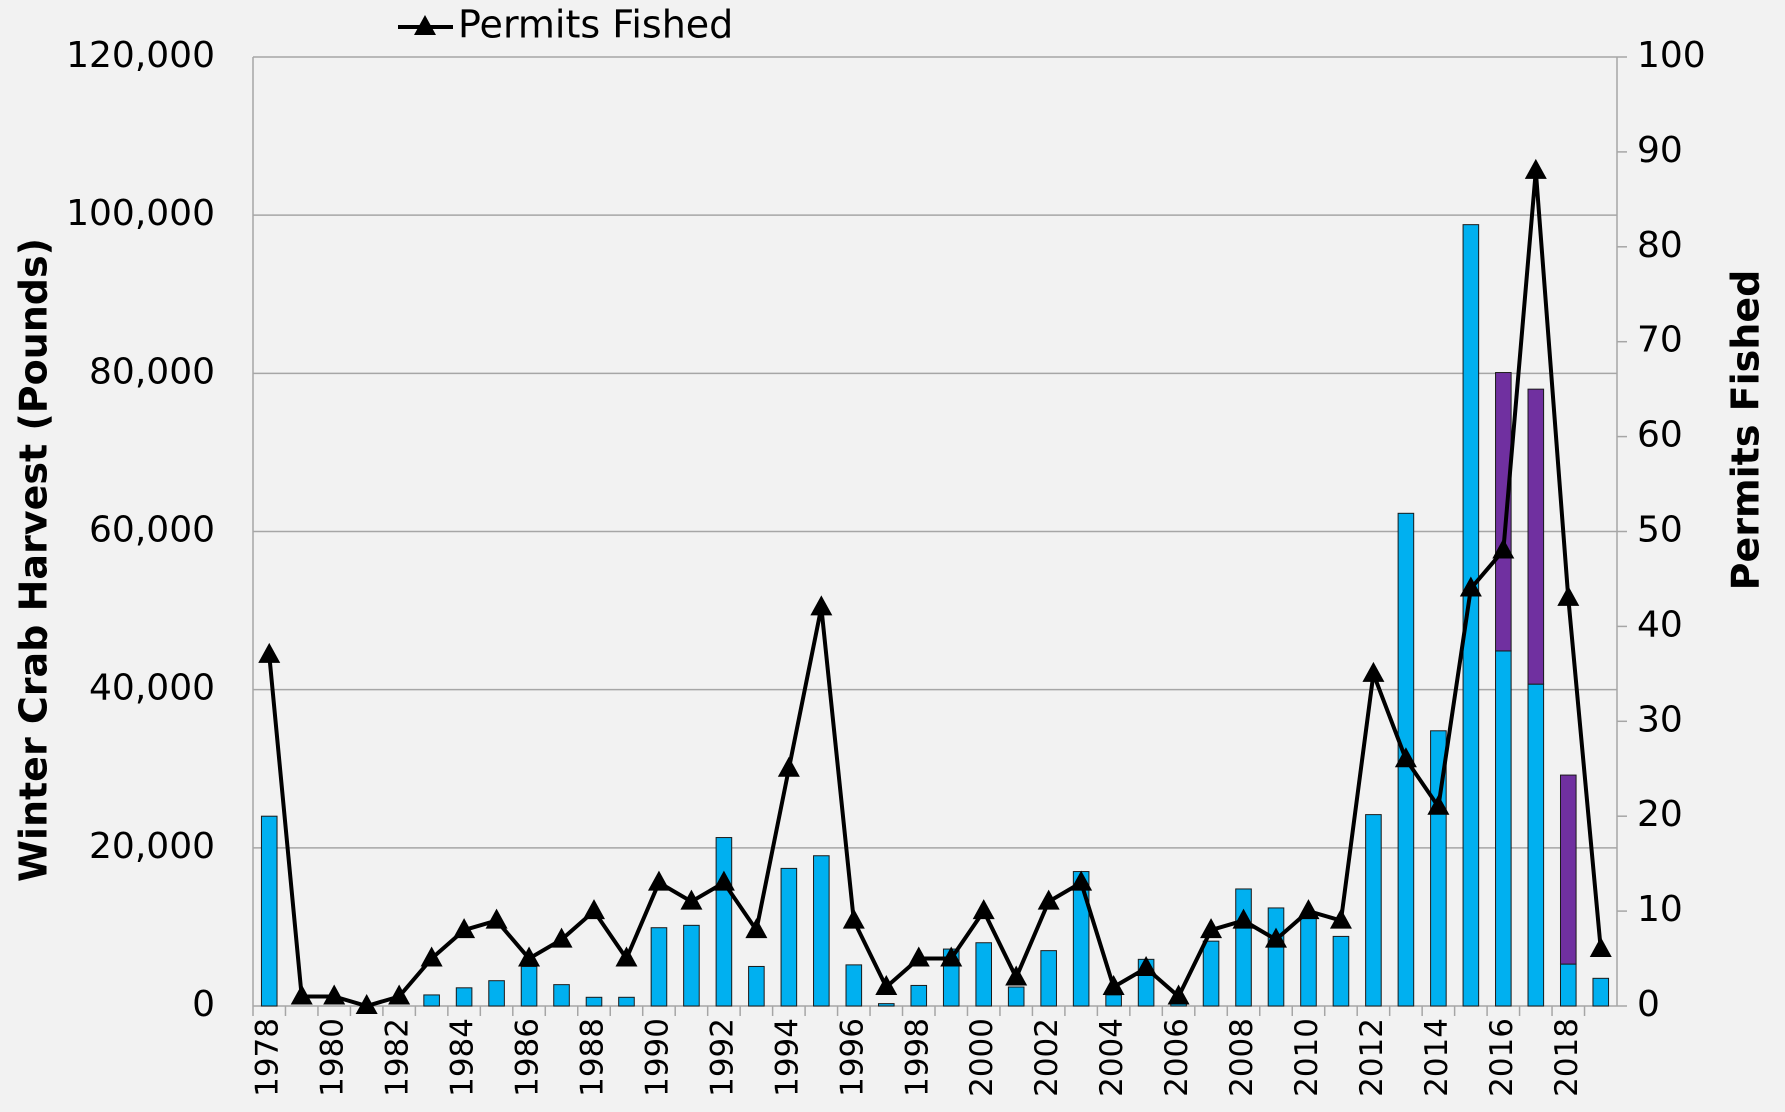  What do you see at coordinates (657, 1057) in the screenshot?
I see `x-tick-label: 1990` at bounding box center [657, 1057].